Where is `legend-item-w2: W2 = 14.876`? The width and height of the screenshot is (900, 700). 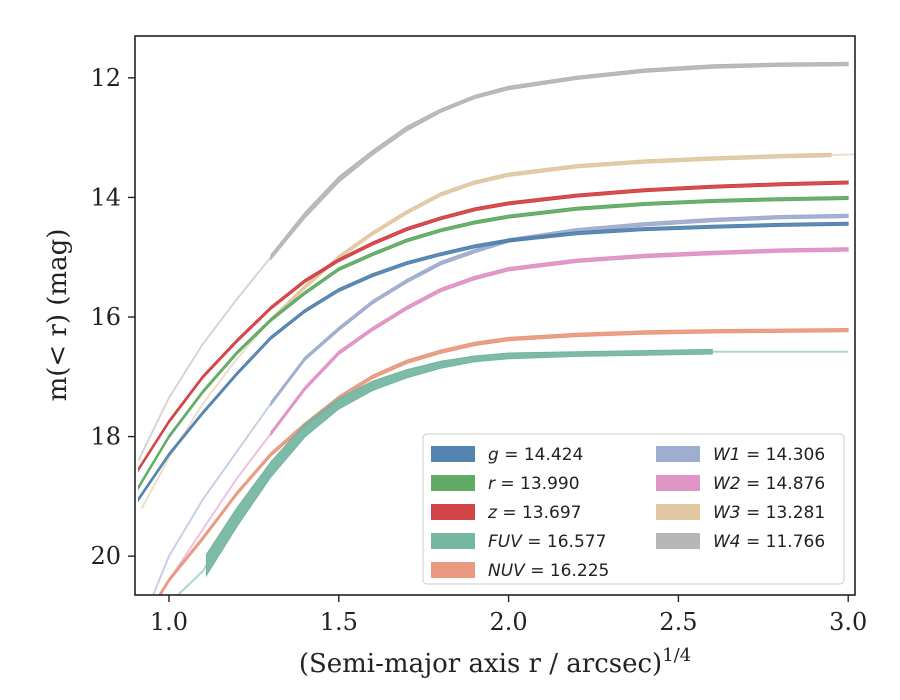
legend-item-w2: W2 = 14.876 is located at coordinates (740, 484).